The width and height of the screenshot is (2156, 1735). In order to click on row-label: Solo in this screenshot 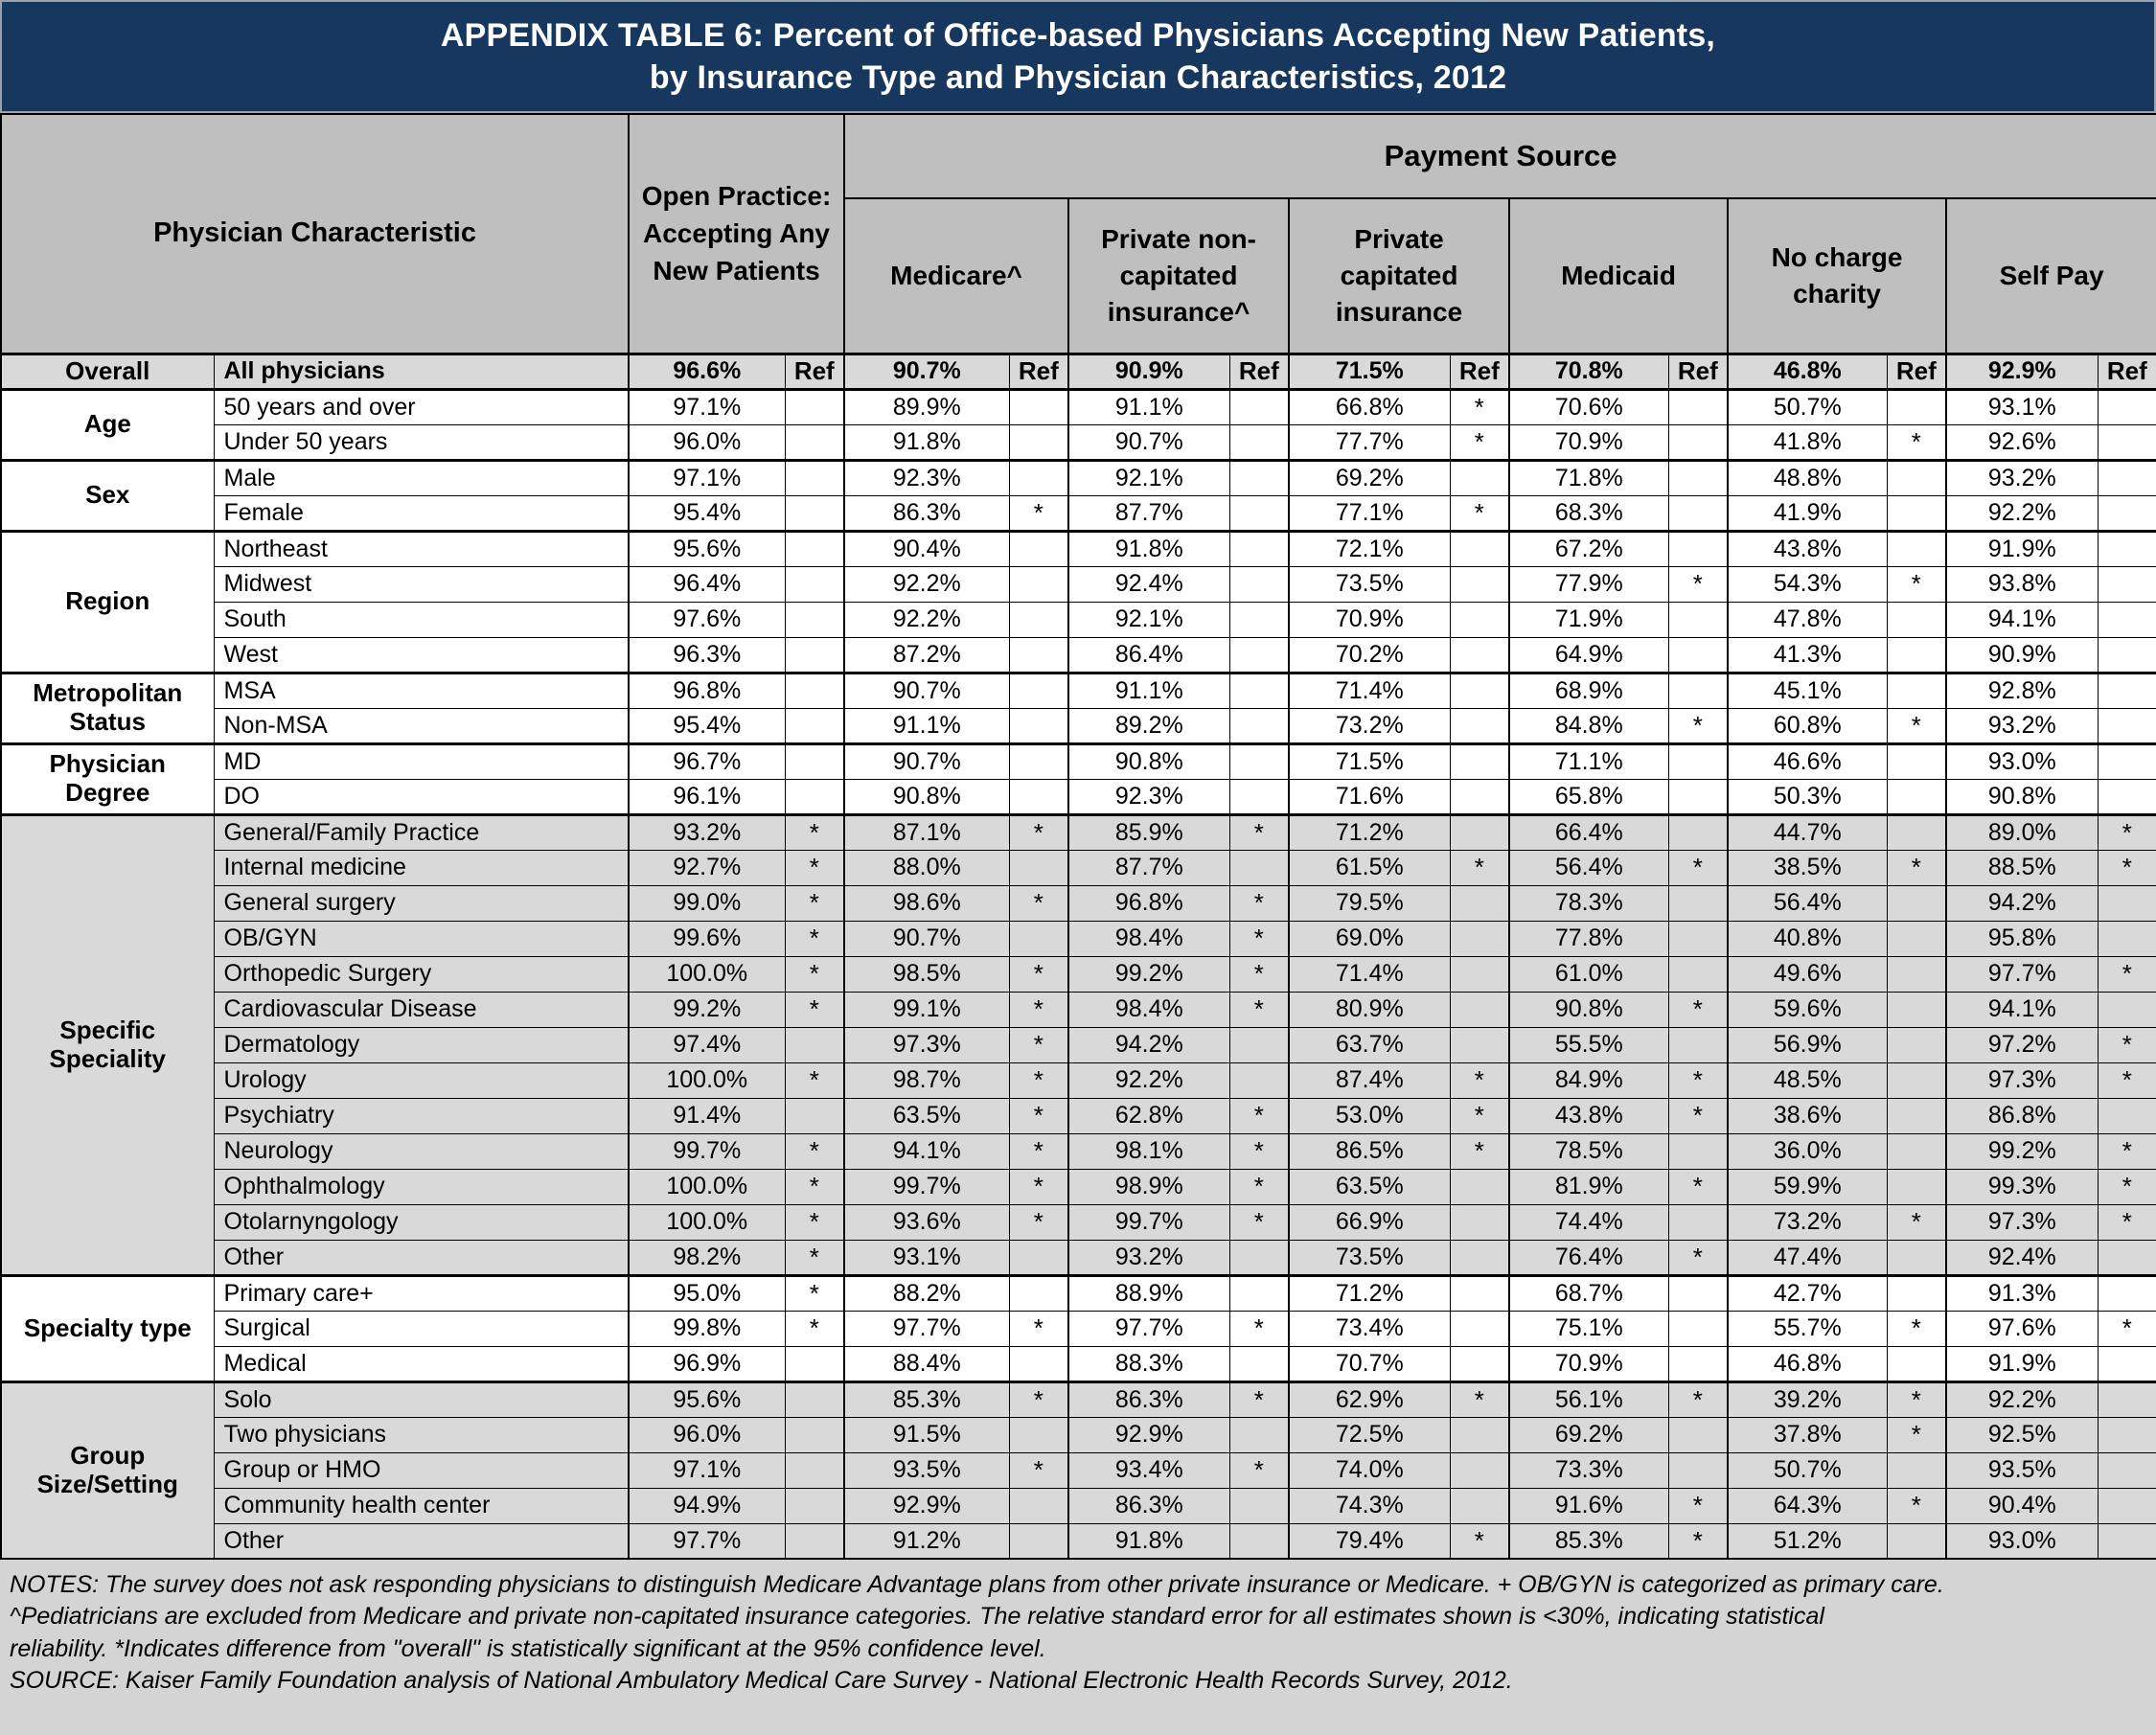, I will do `click(421, 1399)`.